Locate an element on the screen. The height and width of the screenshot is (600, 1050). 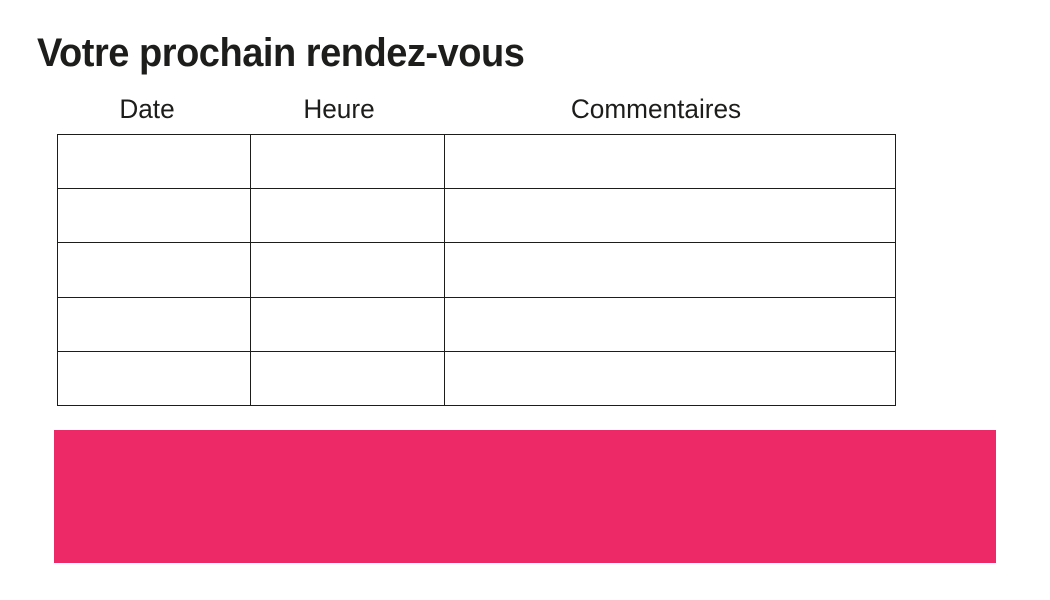
column-header-date: Date is located at coordinates (147, 109).